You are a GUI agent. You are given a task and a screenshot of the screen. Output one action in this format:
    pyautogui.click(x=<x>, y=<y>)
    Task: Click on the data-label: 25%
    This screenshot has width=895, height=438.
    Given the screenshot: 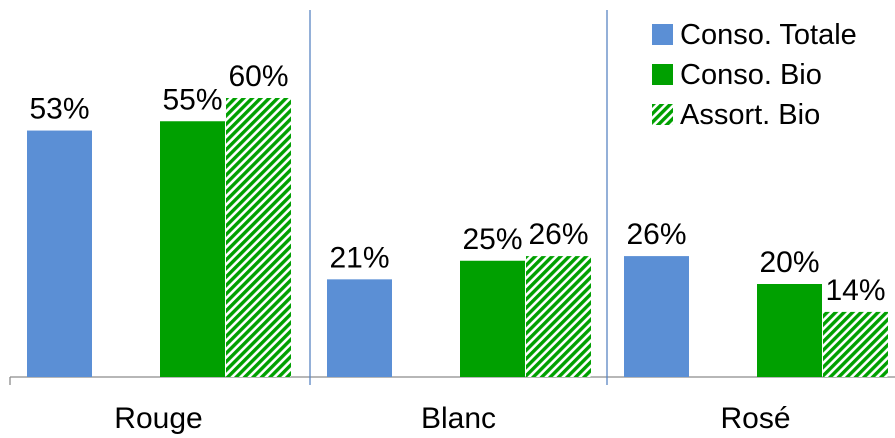 What is the action you would take?
    pyautogui.click(x=492, y=239)
    